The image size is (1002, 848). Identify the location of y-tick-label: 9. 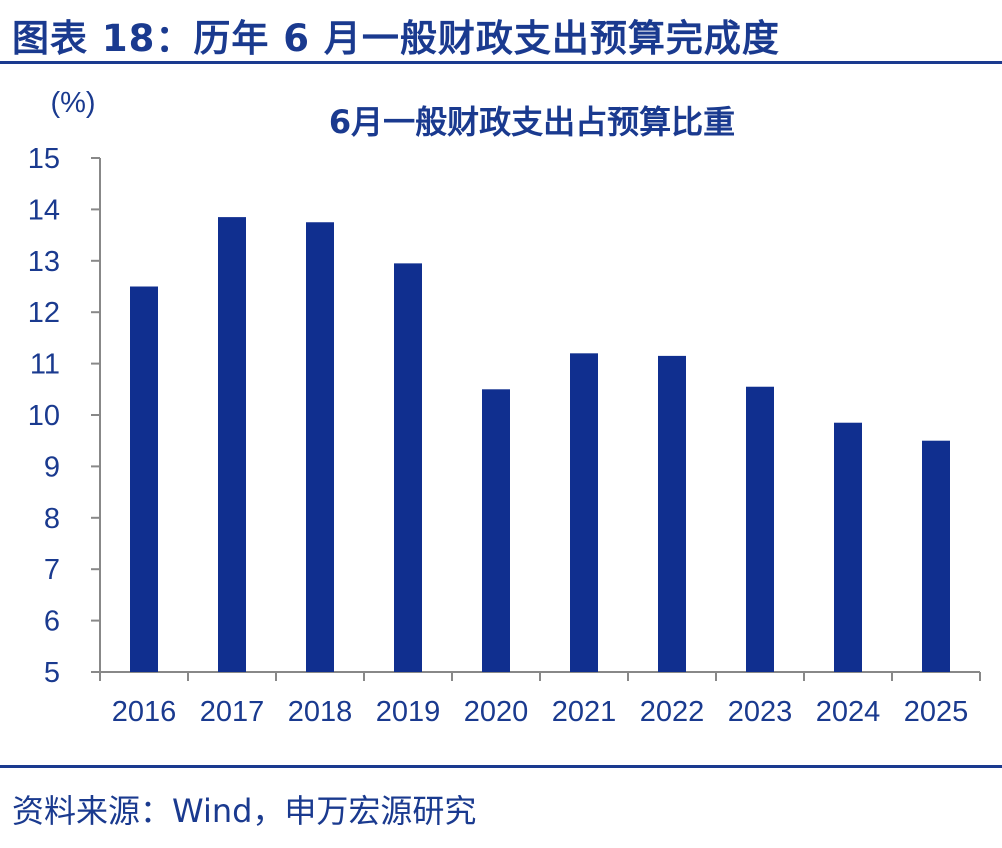
(52, 467).